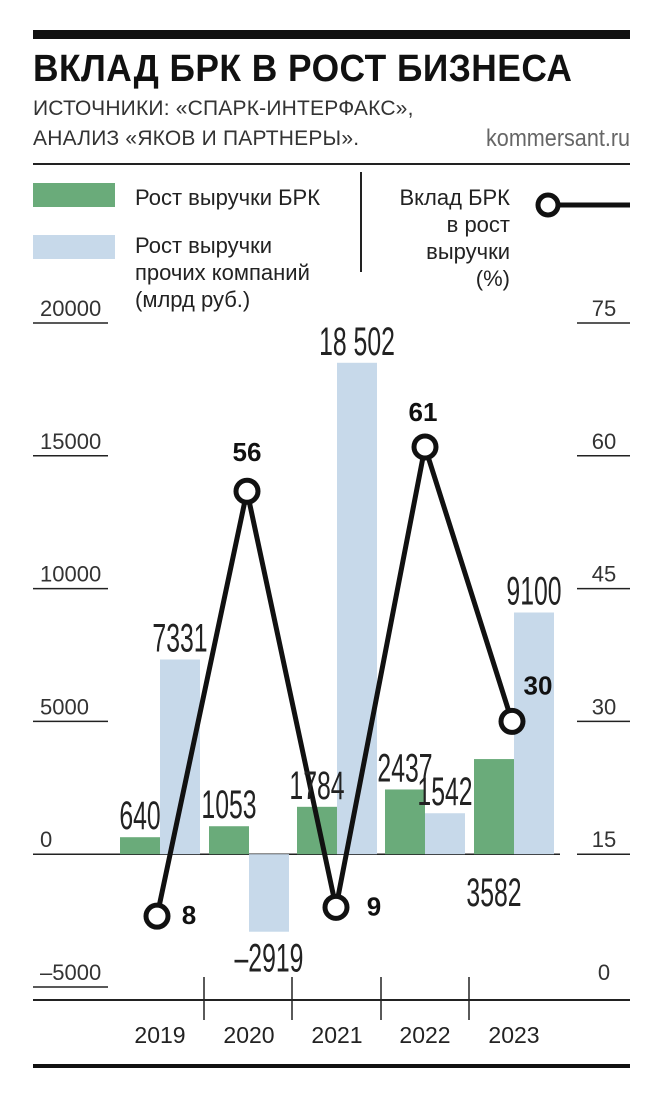  Describe the element at coordinates (193, 299) in the screenshot. I see `legend-others-line-3: (млрд руб.)` at that location.